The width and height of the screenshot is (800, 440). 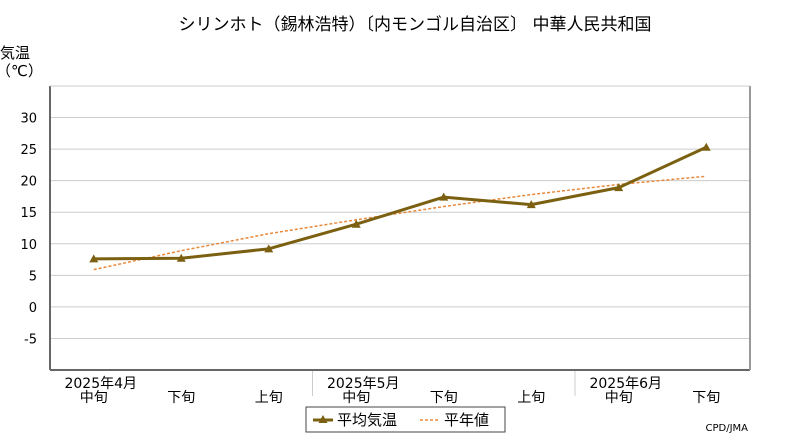 I want to click on x-axis: 中旬 下旬 上旬 中旬 下旬 上旬 中旬 下旬 2025年4月 2025年5月 2025年6月, so click(x=392, y=388).